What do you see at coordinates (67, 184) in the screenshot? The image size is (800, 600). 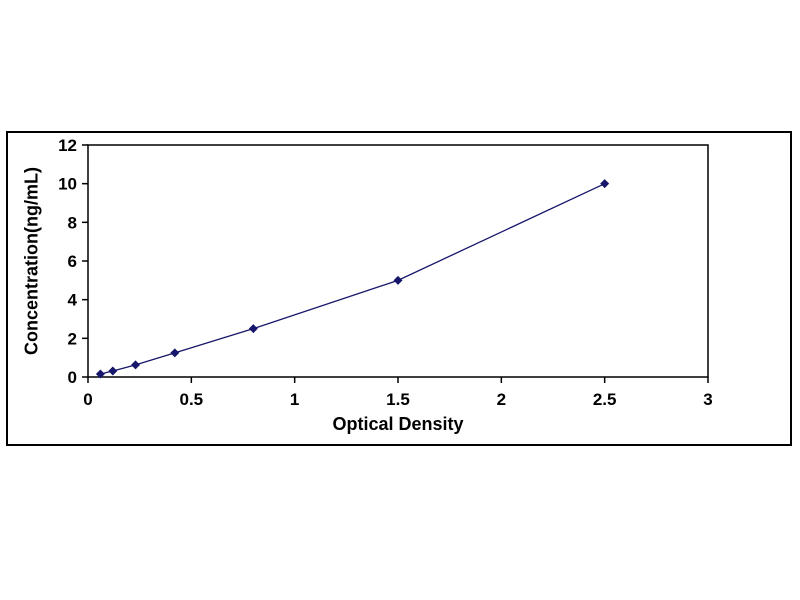 I see `y-tick-label: 10` at bounding box center [67, 184].